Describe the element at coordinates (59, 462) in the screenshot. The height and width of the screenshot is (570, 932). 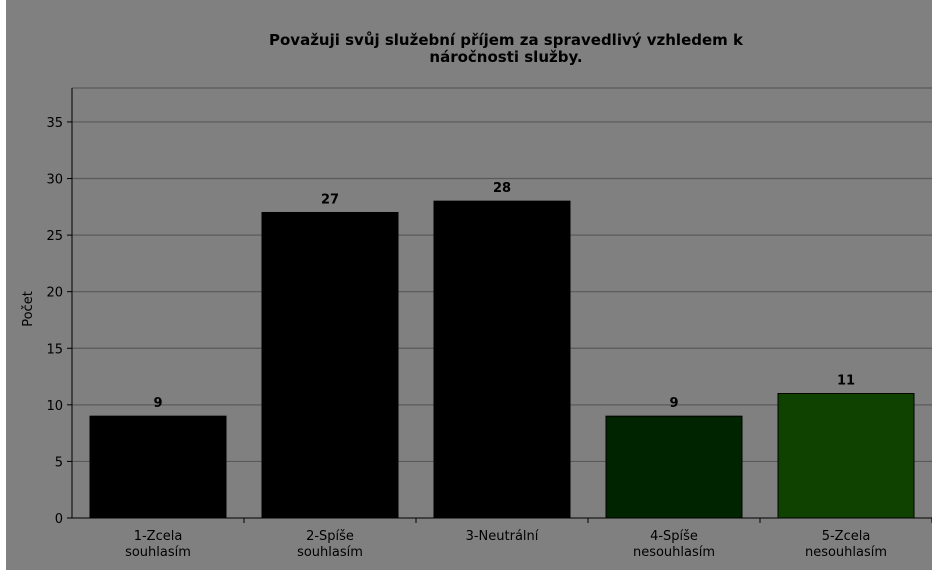
I see `y-tick-label: 5` at that location.